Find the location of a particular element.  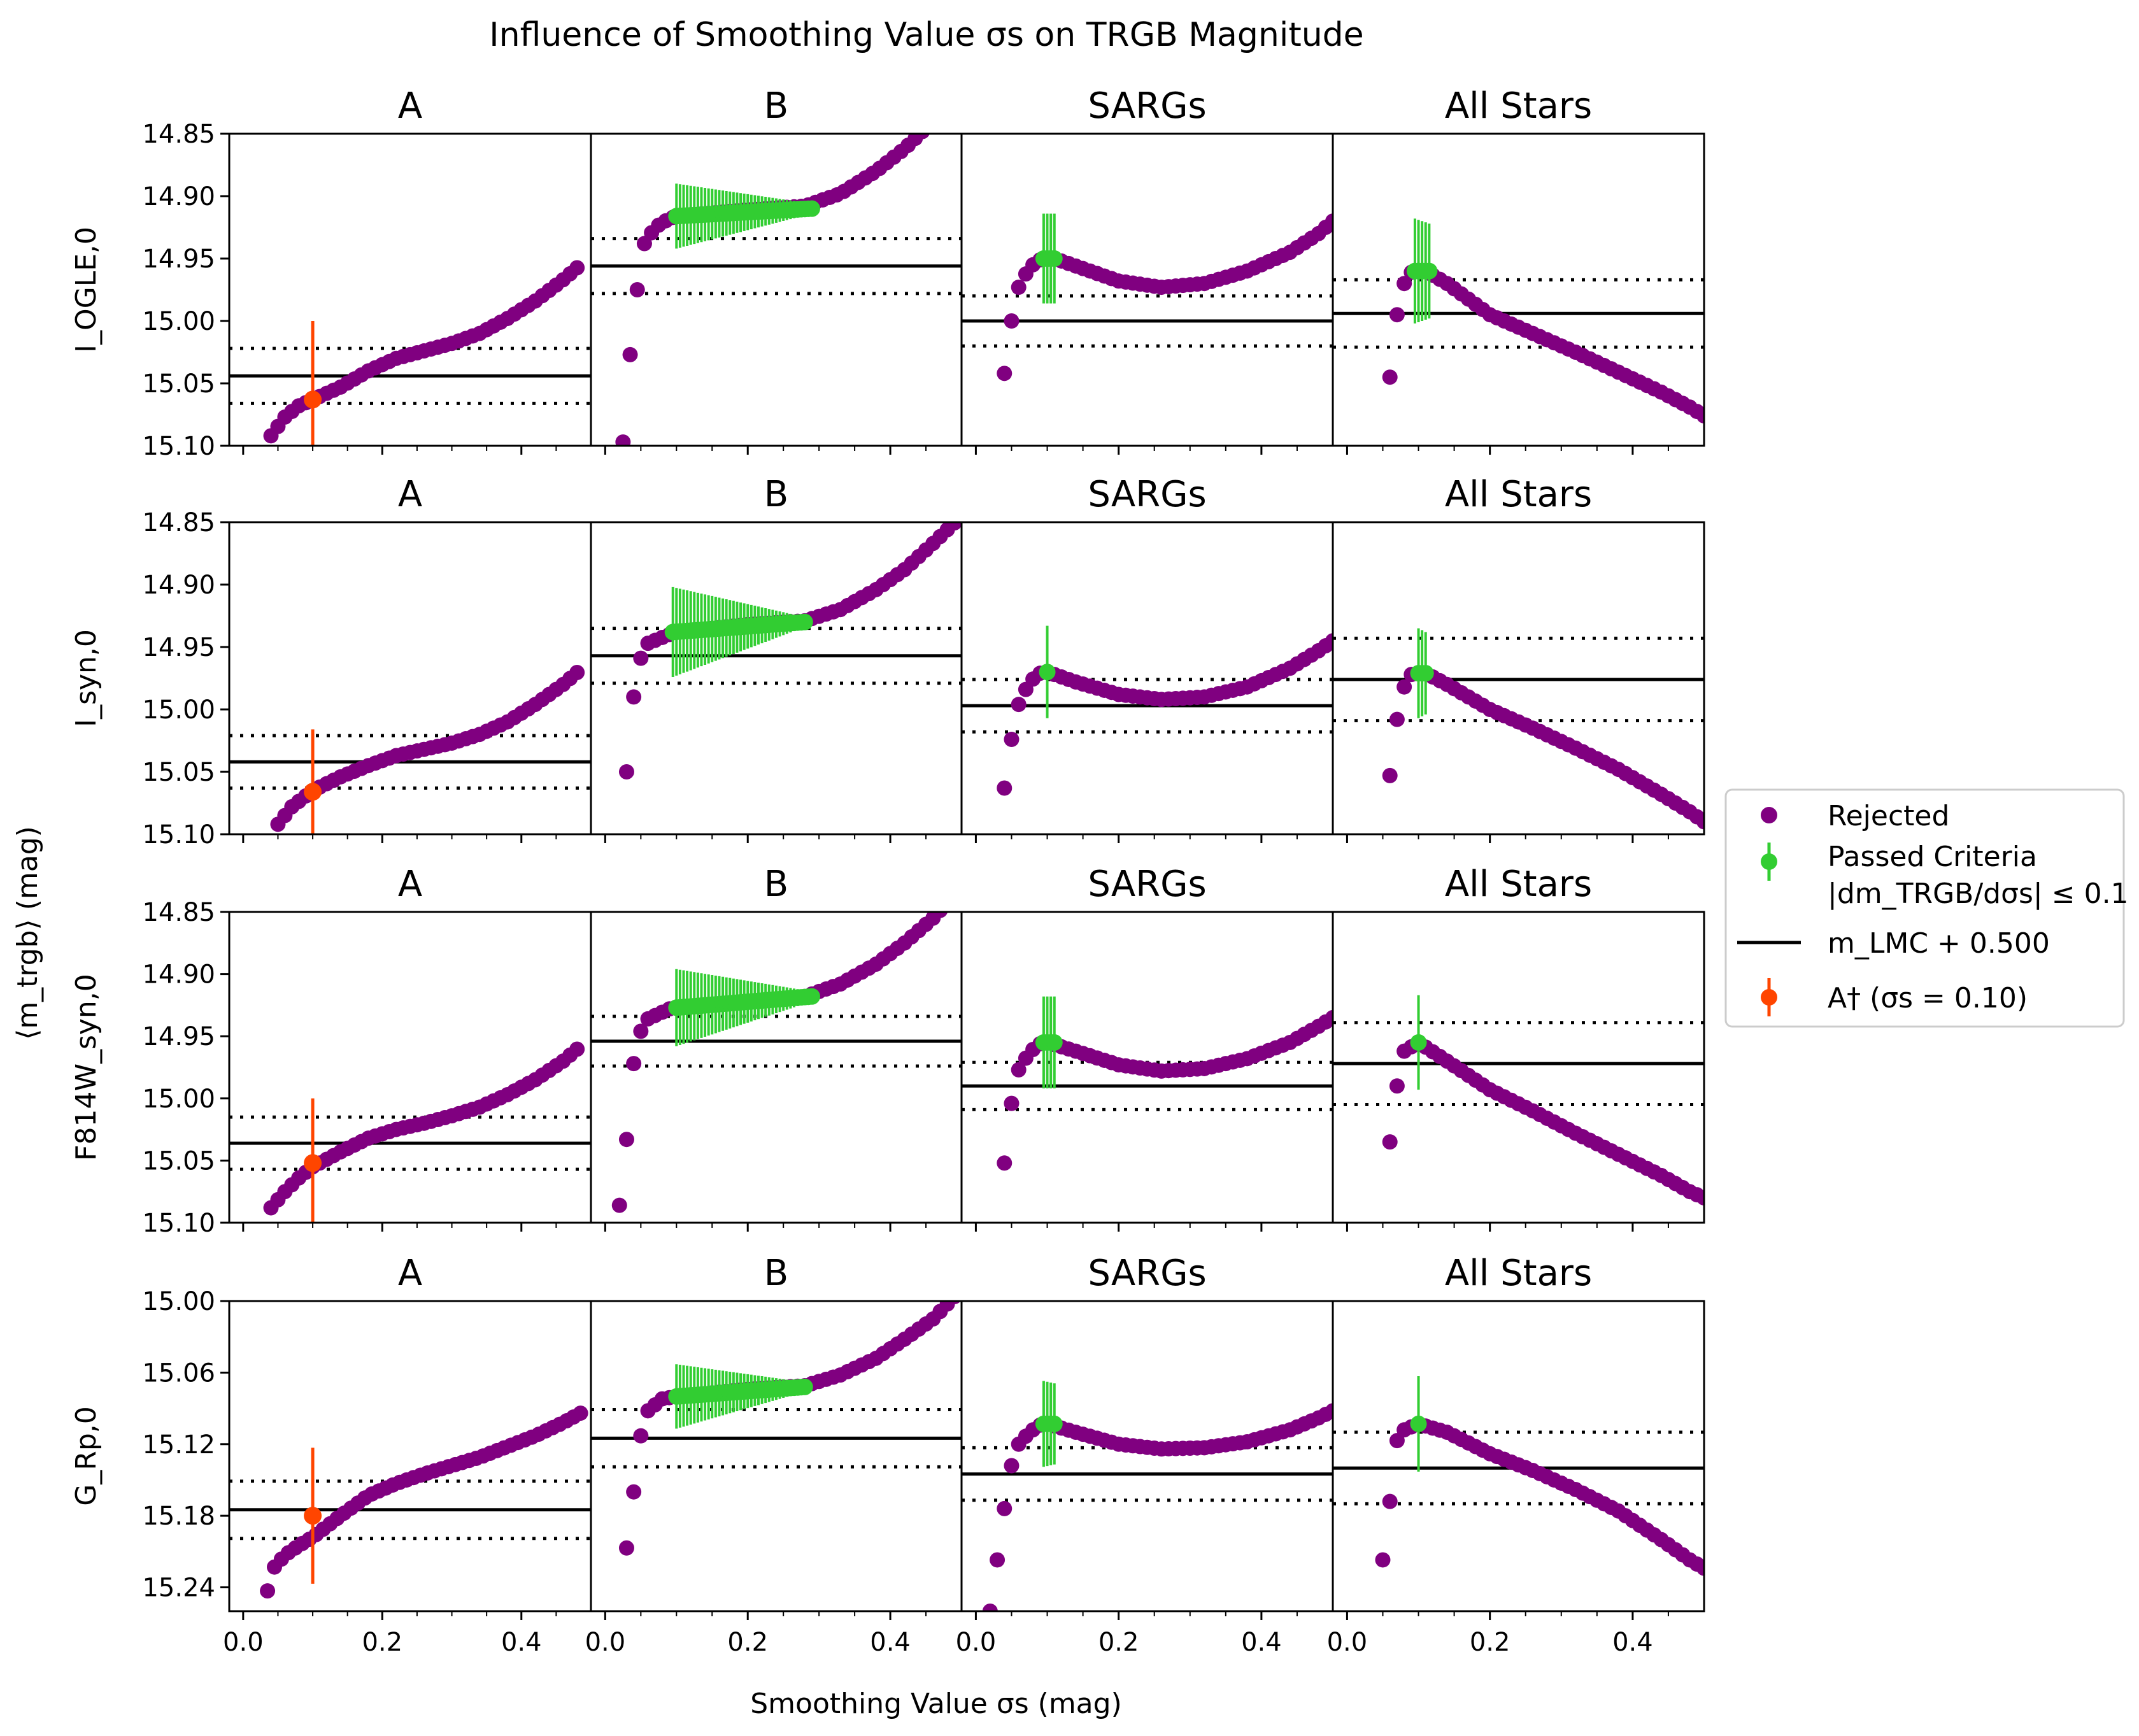

panel-3-1-plot is located at coordinates (776, 1428).